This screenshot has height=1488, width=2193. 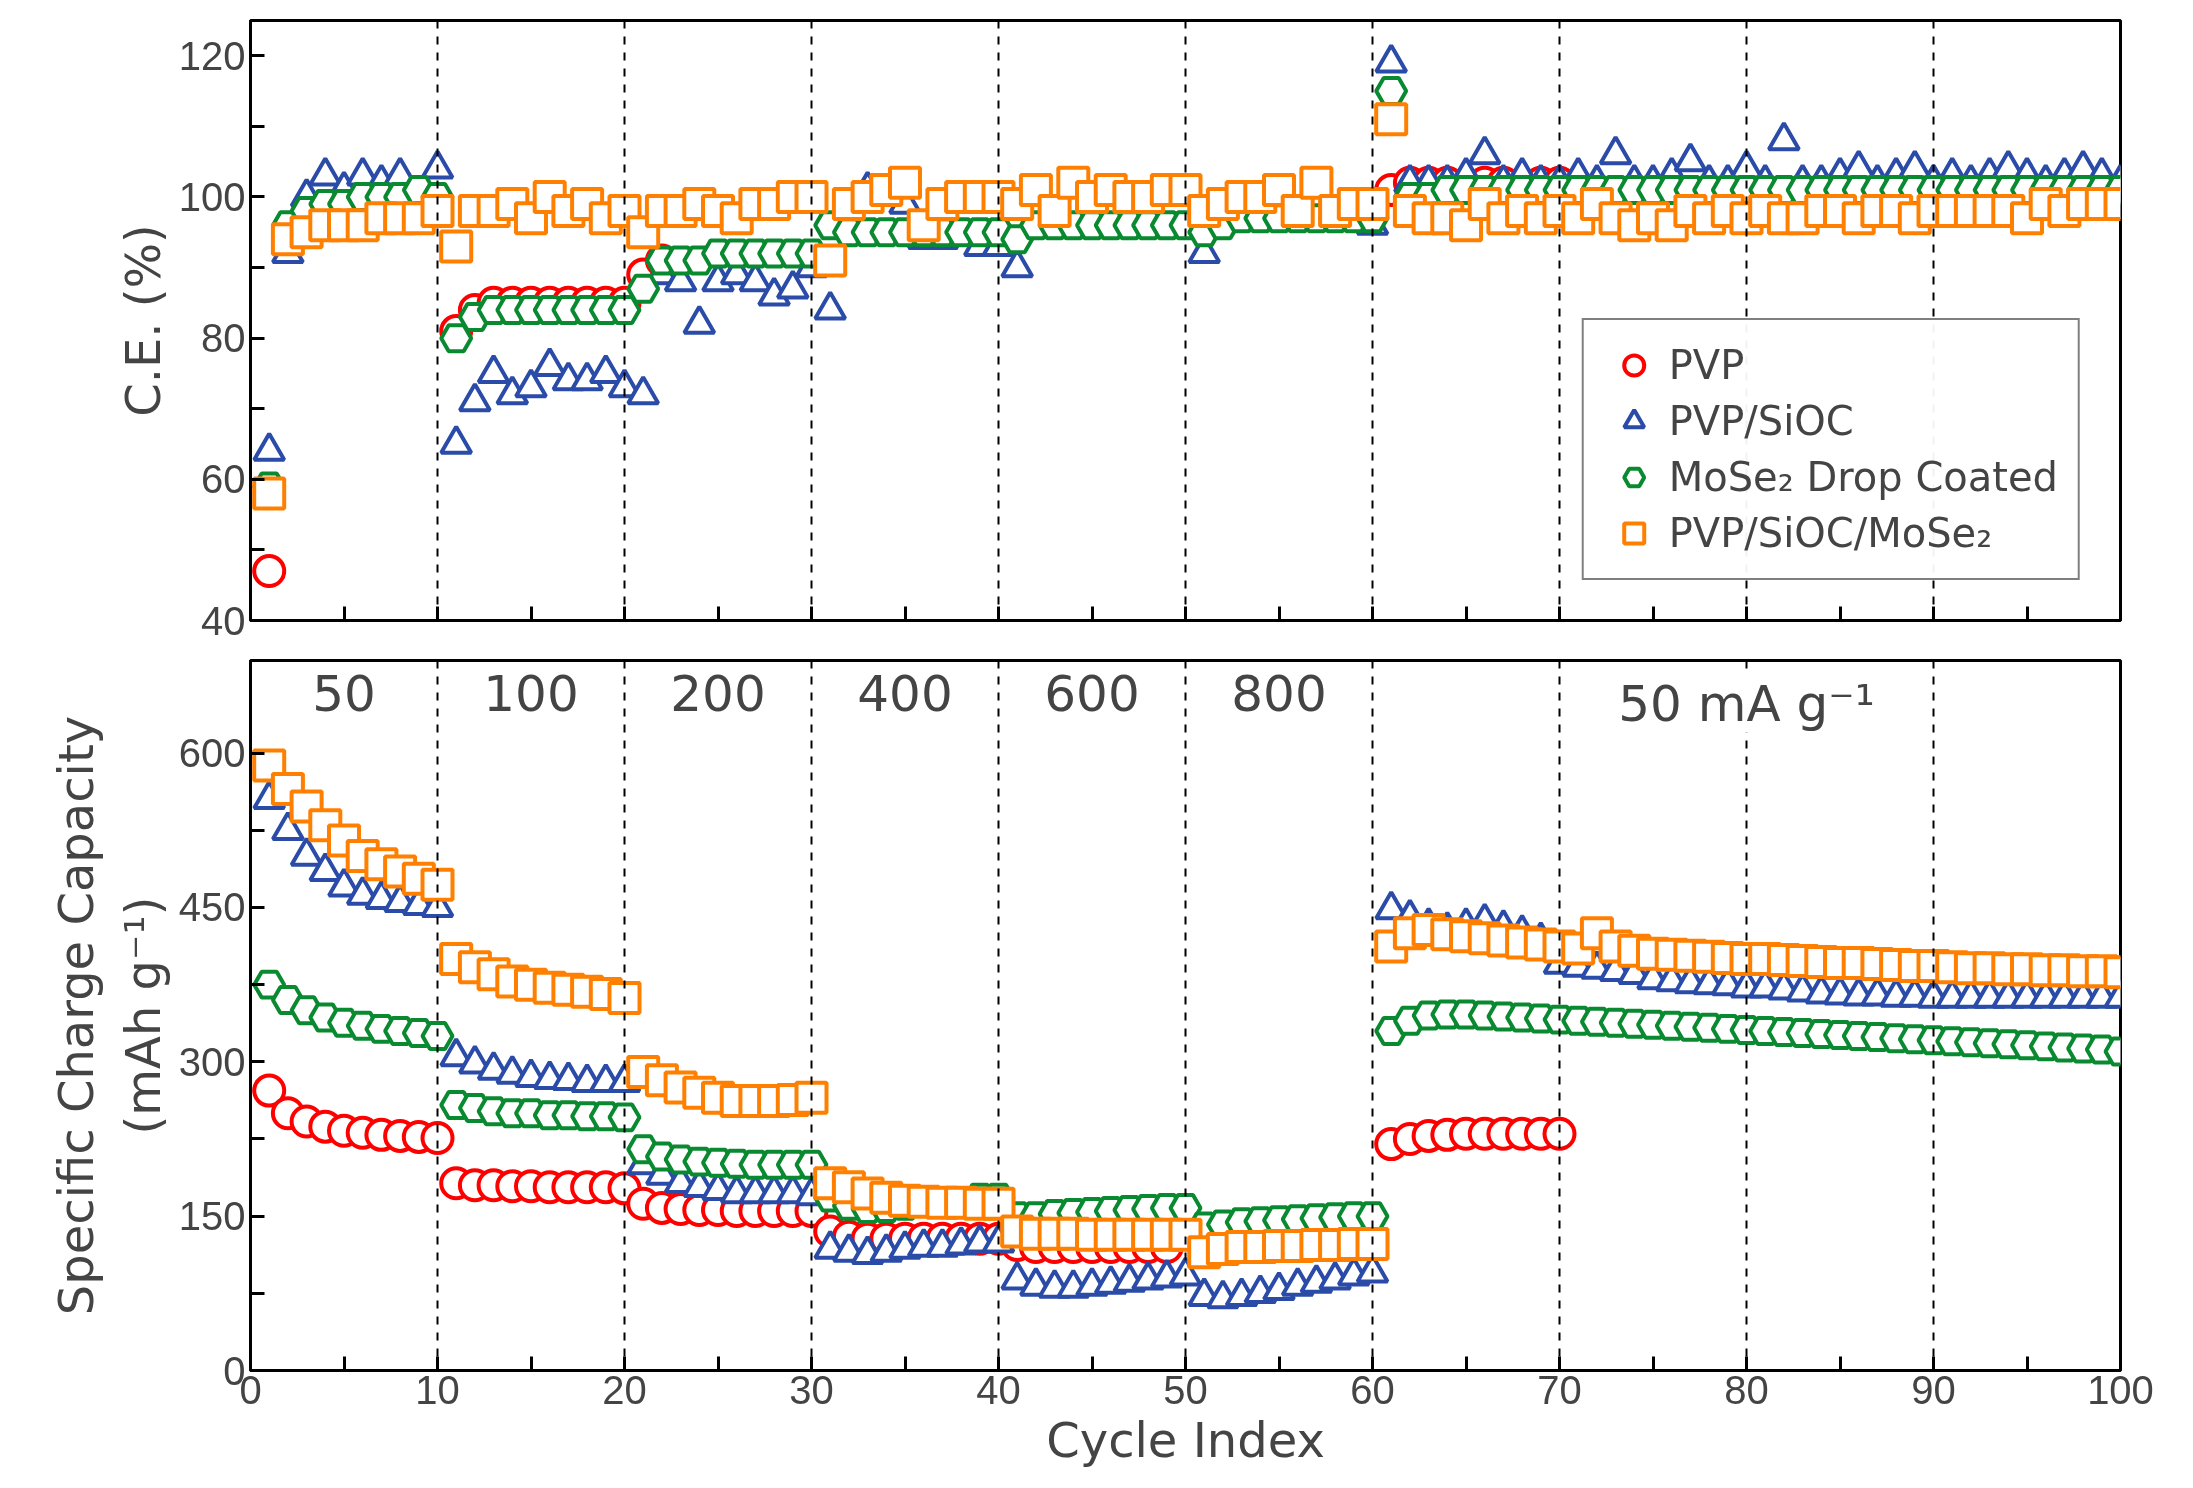 What do you see at coordinates (109, 1015) in the screenshot?
I see `y-axis-title: Specific Charge Capacity (mAh g⁻¹)` at bounding box center [109, 1015].